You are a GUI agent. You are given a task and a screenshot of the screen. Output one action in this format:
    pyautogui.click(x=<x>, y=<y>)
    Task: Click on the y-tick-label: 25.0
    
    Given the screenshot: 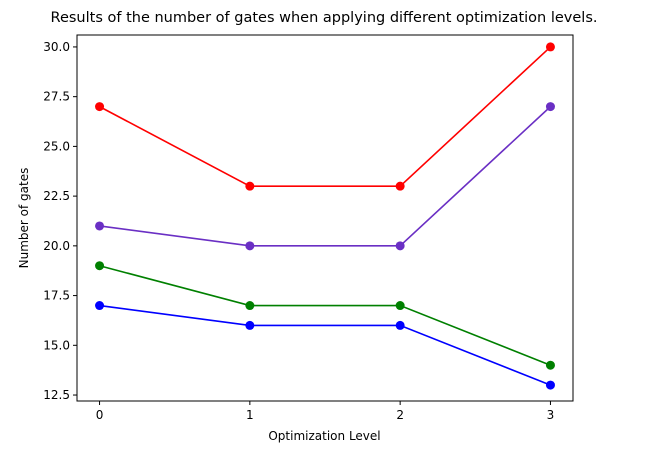 What is the action you would take?
    pyautogui.click(x=56, y=146)
    